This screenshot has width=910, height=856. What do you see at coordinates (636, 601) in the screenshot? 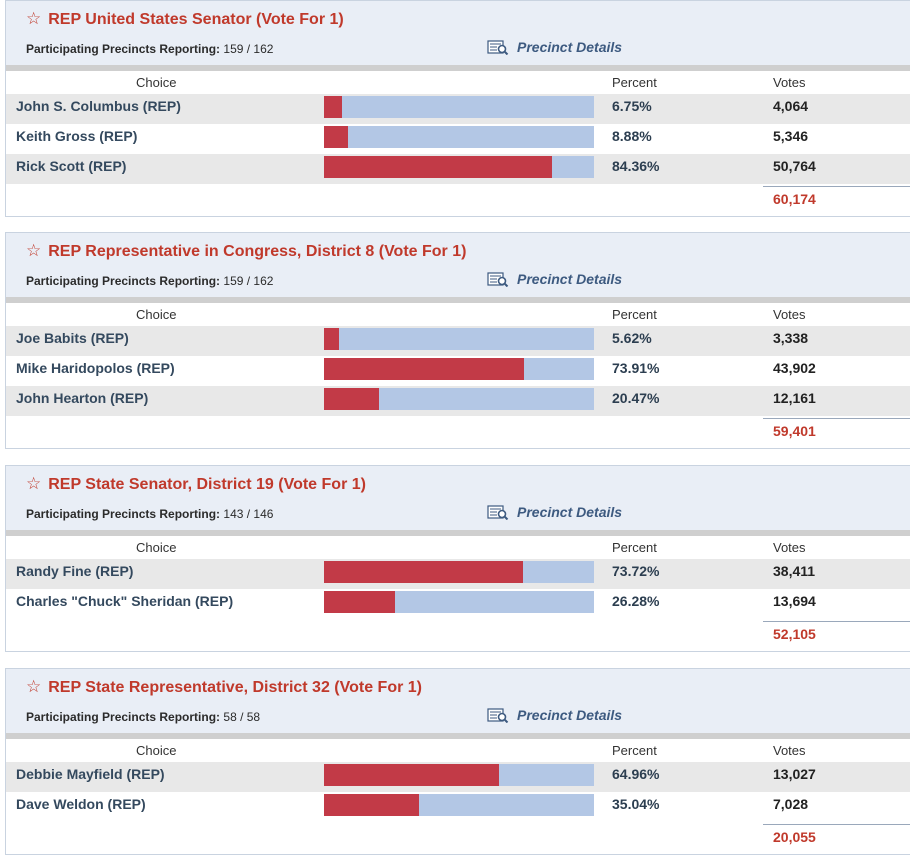
I see `candidate-percent: 26.28%` at bounding box center [636, 601].